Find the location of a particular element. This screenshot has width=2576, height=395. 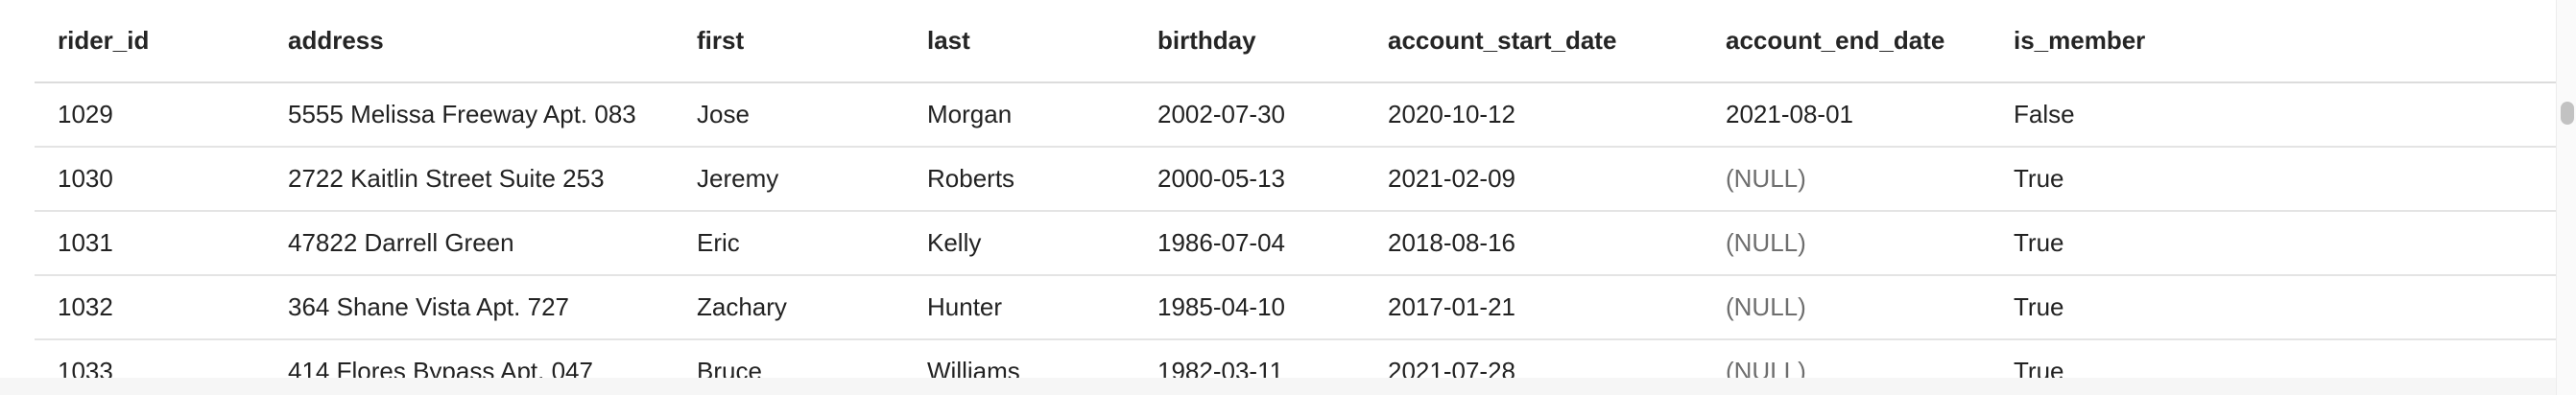

cell-last: Morgan is located at coordinates (1019, 114).